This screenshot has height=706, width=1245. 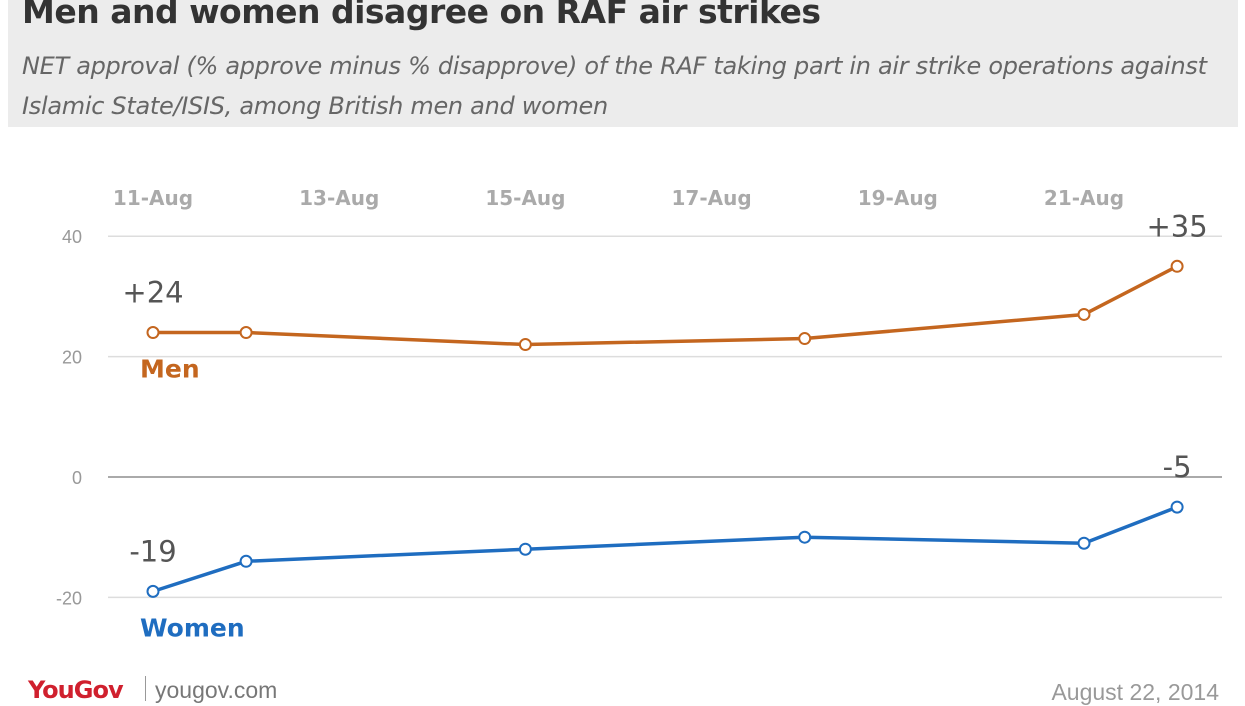 I want to click on x-tick-label: 13-Aug, so click(x=339, y=198).